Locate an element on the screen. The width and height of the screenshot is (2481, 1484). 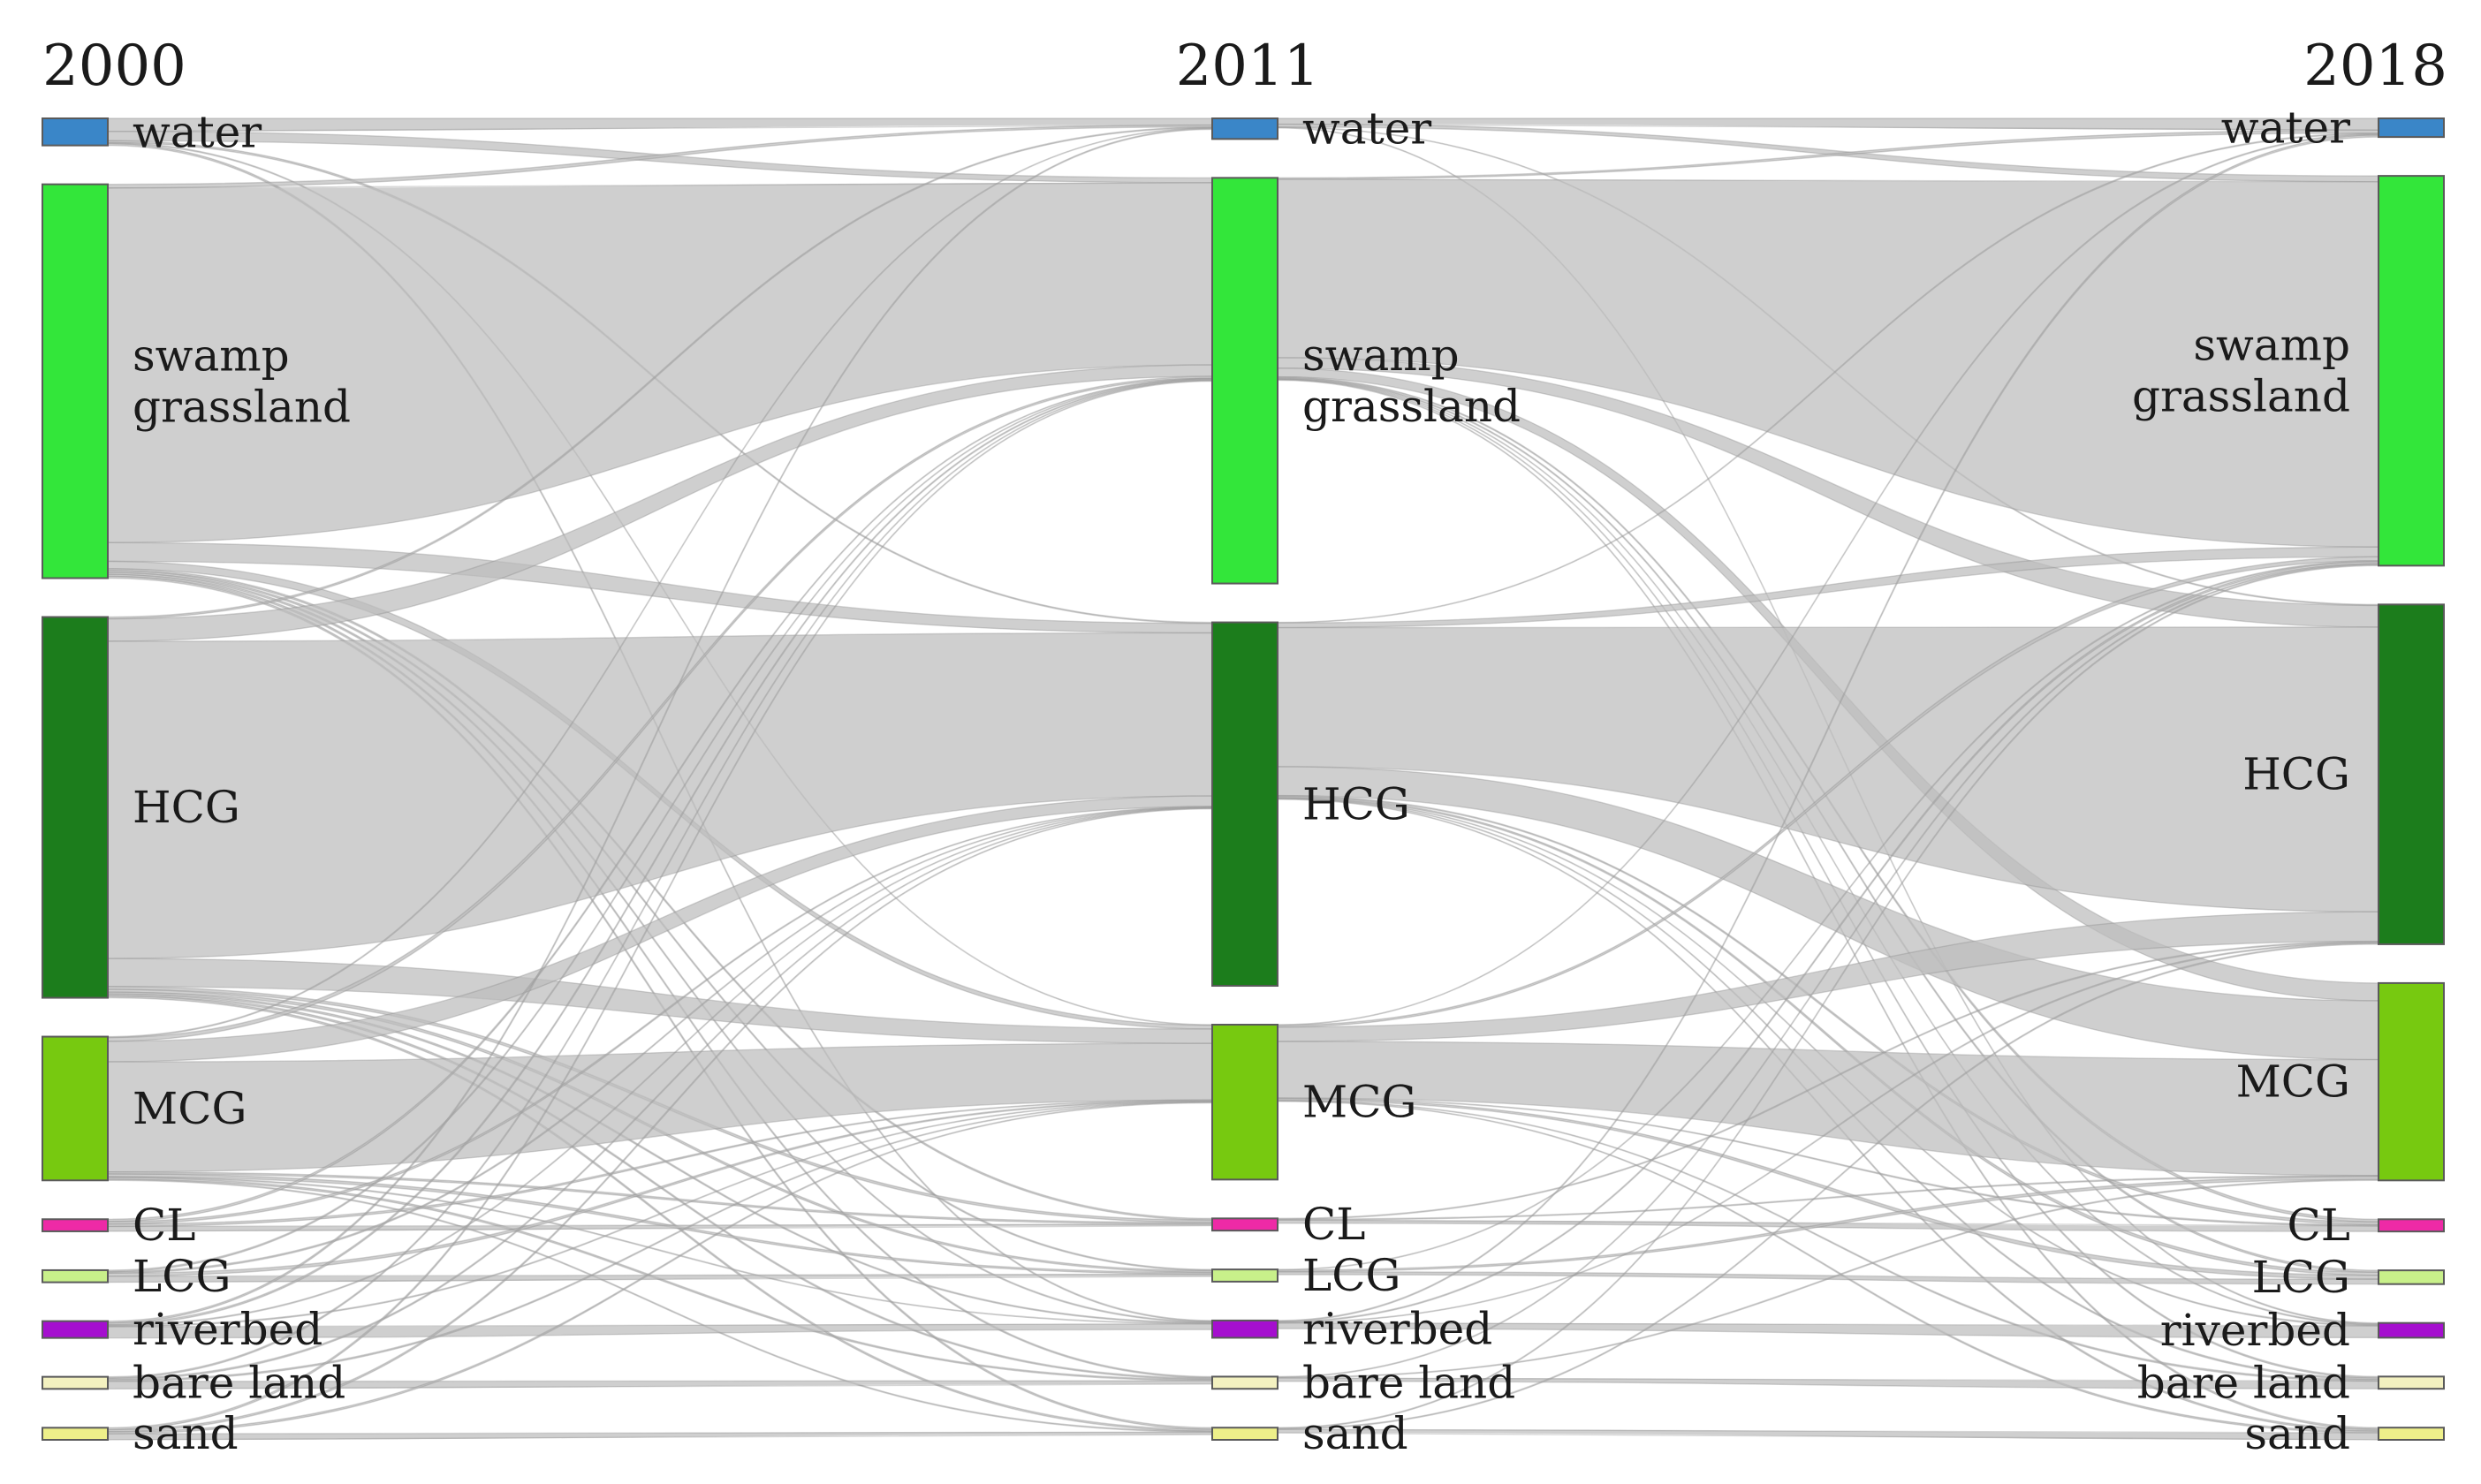
node-2011-bare is located at coordinates (1244, 1382).